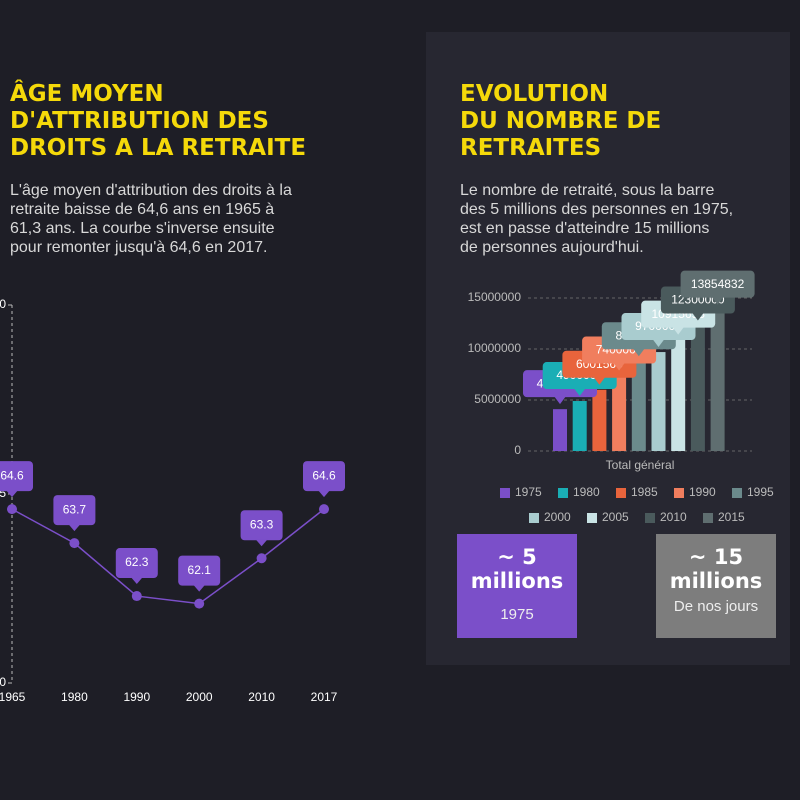 This screenshot has height=800, width=800. What do you see at coordinates (516, 614) in the screenshot?
I see `highlight-caption: 1975` at bounding box center [516, 614].